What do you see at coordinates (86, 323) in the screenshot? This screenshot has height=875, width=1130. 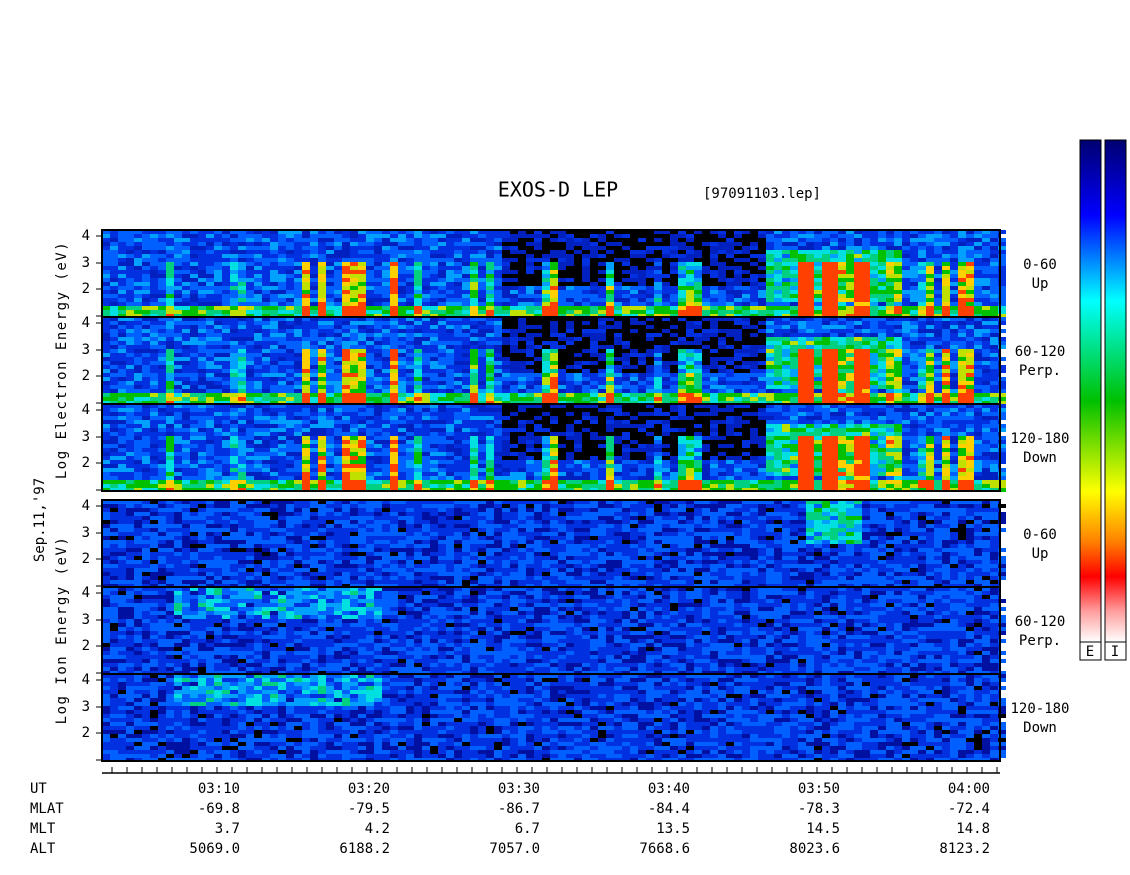 I see `y-tick-label: 4` at bounding box center [86, 323].